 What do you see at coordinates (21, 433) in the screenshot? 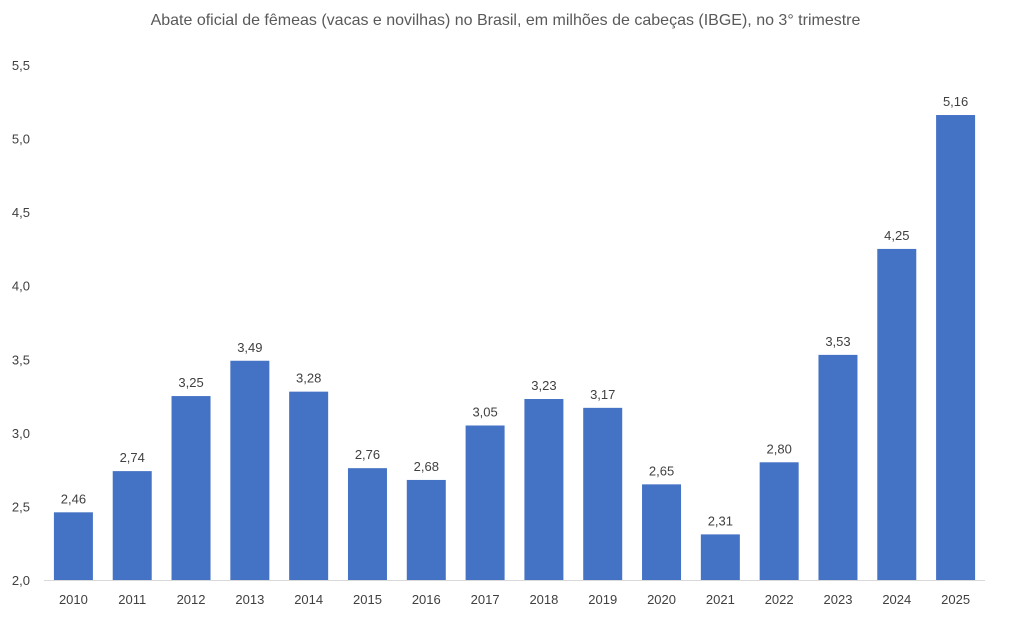
I see `y-tick-label: 3,0` at bounding box center [21, 433].